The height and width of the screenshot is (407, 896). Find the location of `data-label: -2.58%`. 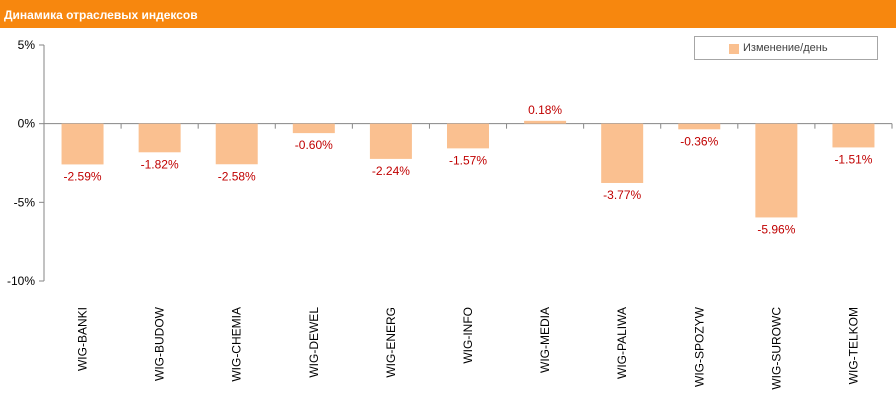

data-label: -2.58% is located at coordinates (237, 176).